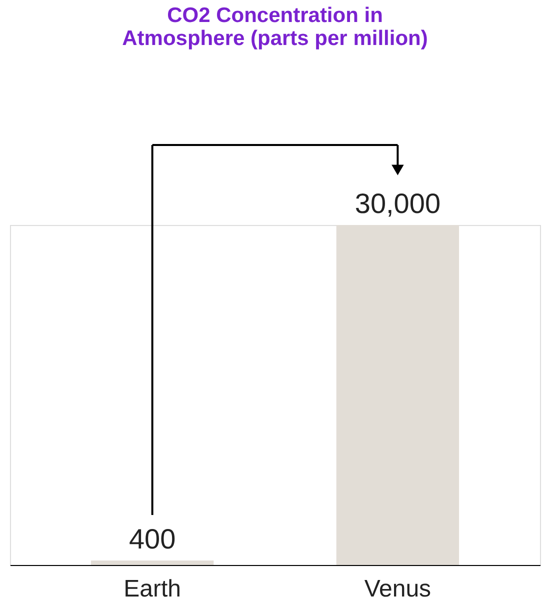 The width and height of the screenshot is (557, 604). What do you see at coordinates (398, 589) in the screenshot?
I see `x-tick-label: Venus` at bounding box center [398, 589].